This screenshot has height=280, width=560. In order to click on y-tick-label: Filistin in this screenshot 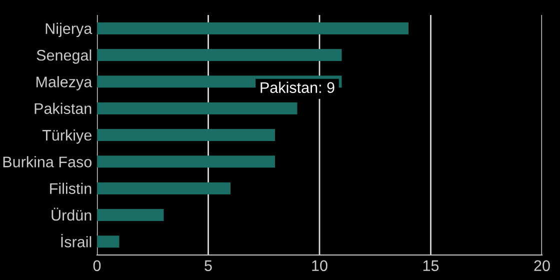, I will do `click(71, 188)`.